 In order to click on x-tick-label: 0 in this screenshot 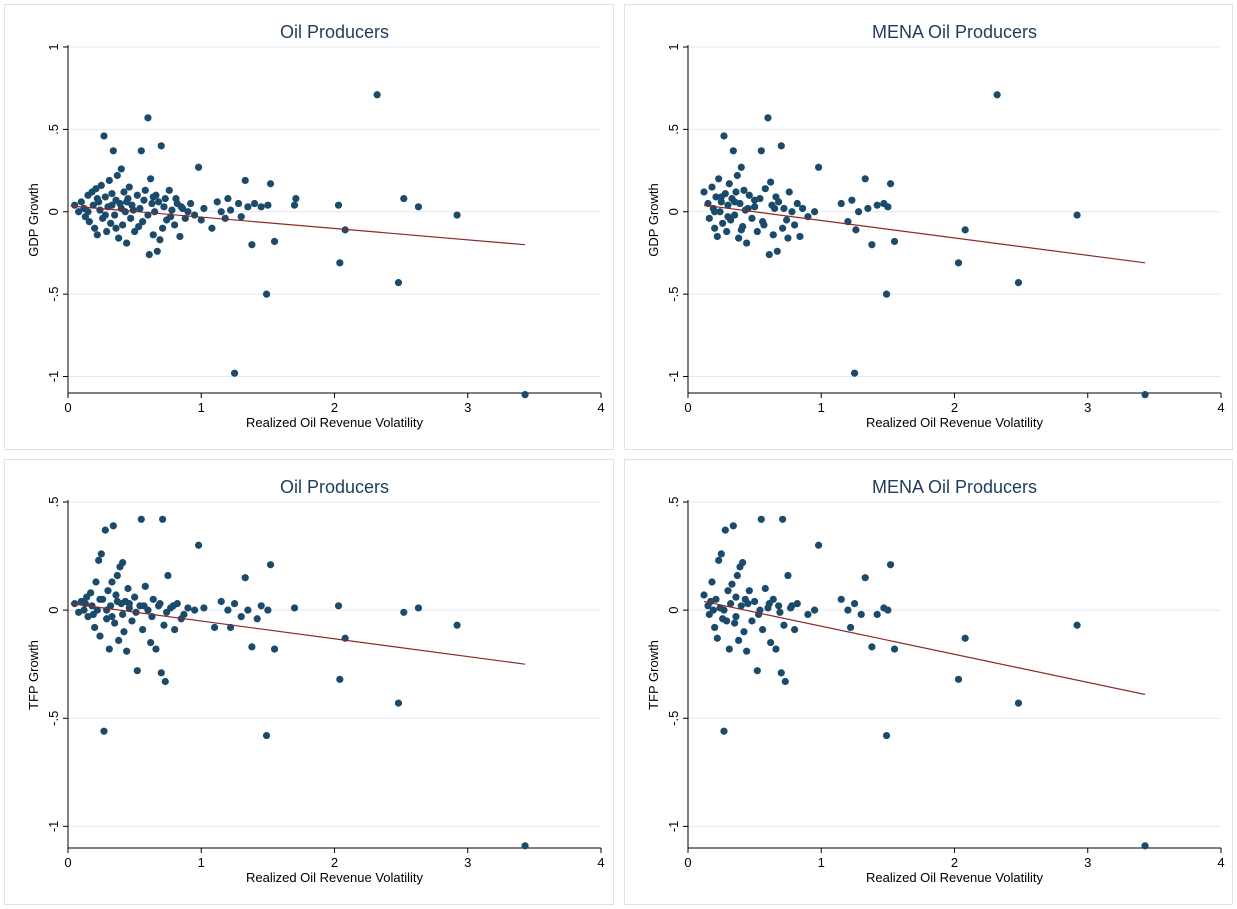, I will do `click(687, 862)`.